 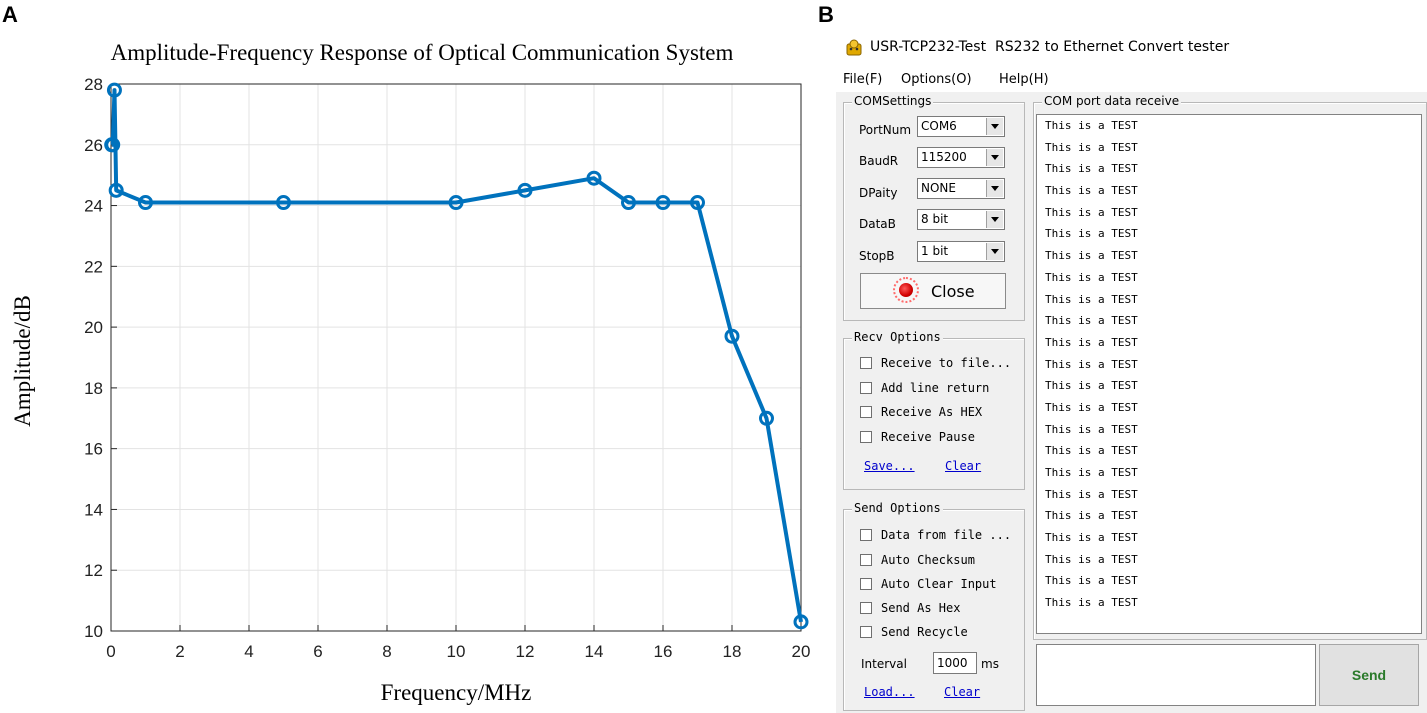 I want to click on x-tick-label: 20, so click(x=801, y=651).